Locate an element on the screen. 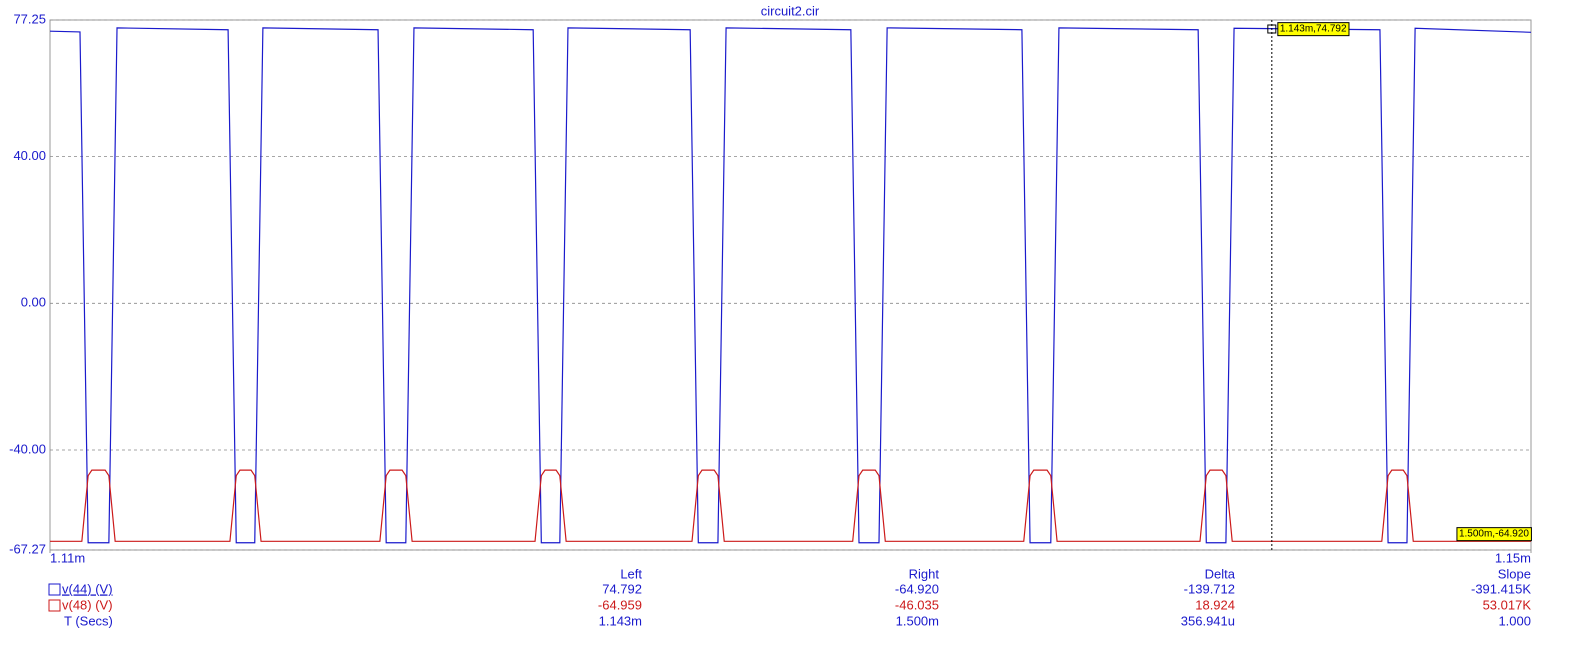  time-label: T (Secs) is located at coordinates (88, 620).